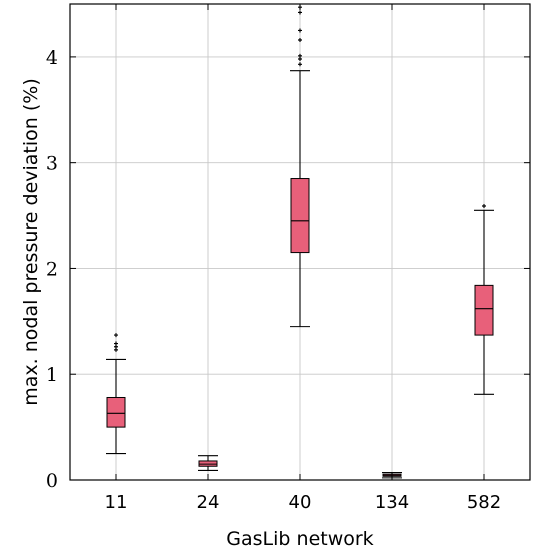  Describe the element at coordinates (300, 502) in the screenshot. I see `x-tick-label: 40` at that location.